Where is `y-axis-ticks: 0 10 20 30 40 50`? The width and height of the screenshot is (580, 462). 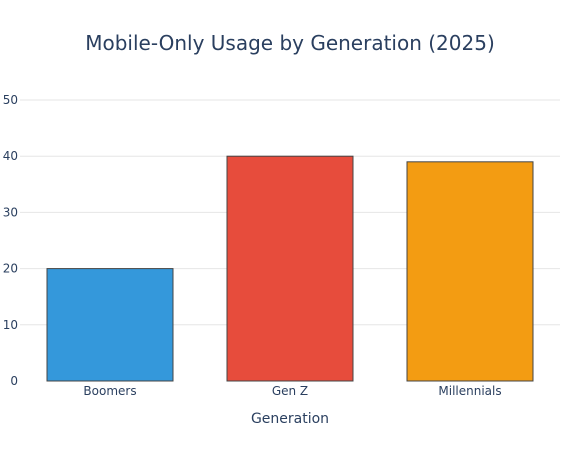
y-axis-ticks: 0 10 20 30 40 50 is located at coordinates (10, 240).